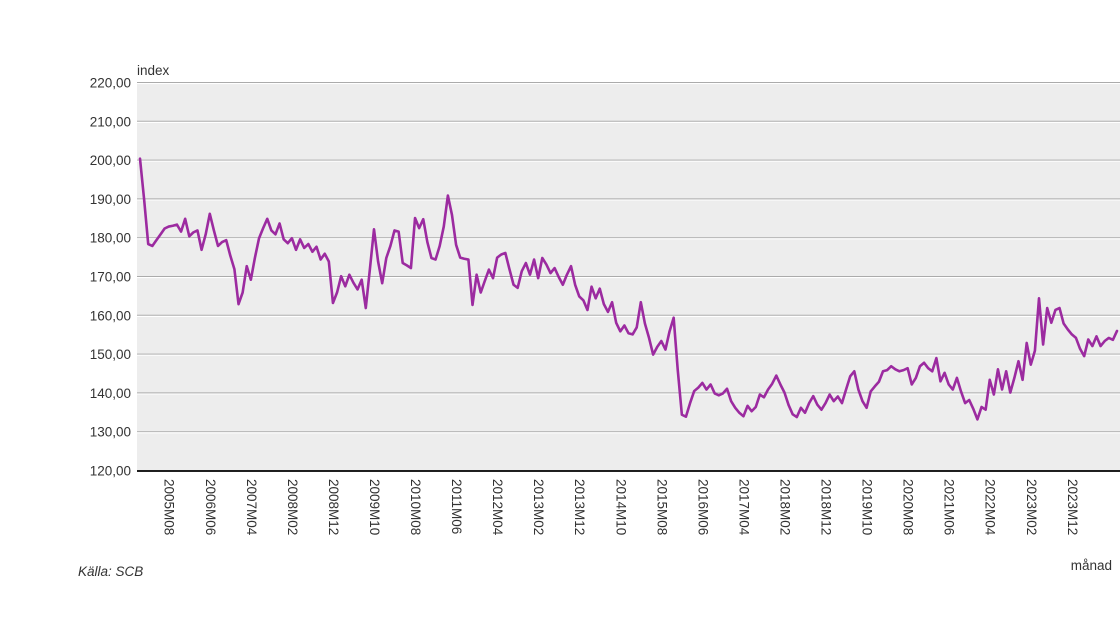 The image size is (1120, 630). What do you see at coordinates (867, 507) in the screenshot?
I see `x-tick-label: 2019M10` at bounding box center [867, 507].